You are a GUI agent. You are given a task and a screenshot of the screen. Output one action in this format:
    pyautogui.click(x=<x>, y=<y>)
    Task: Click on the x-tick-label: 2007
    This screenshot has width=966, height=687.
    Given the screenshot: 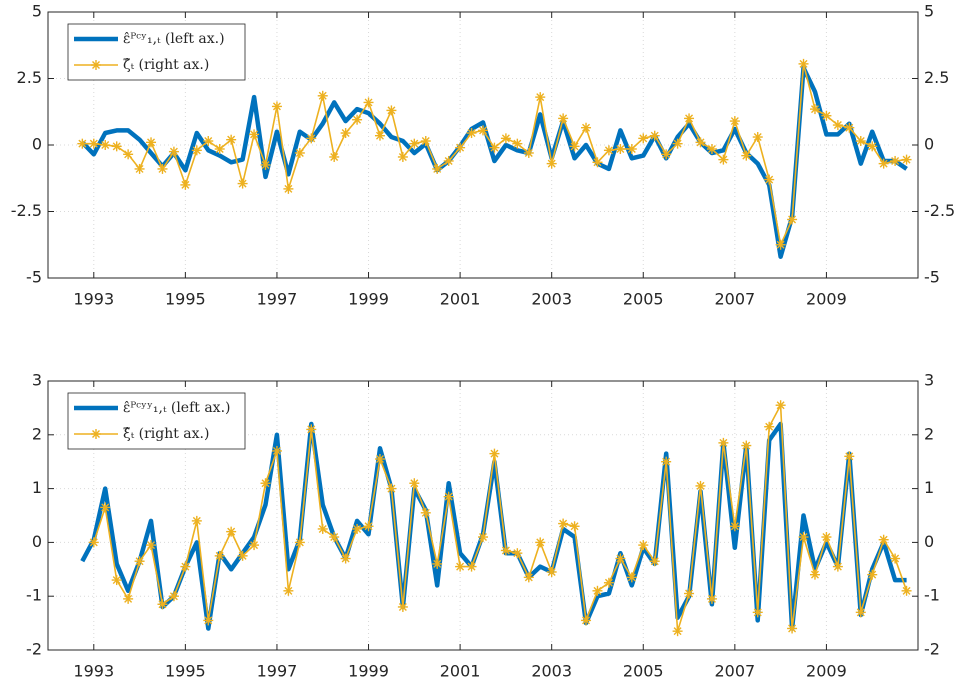 What is the action you would take?
    pyautogui.click(x=734, y=671)
    